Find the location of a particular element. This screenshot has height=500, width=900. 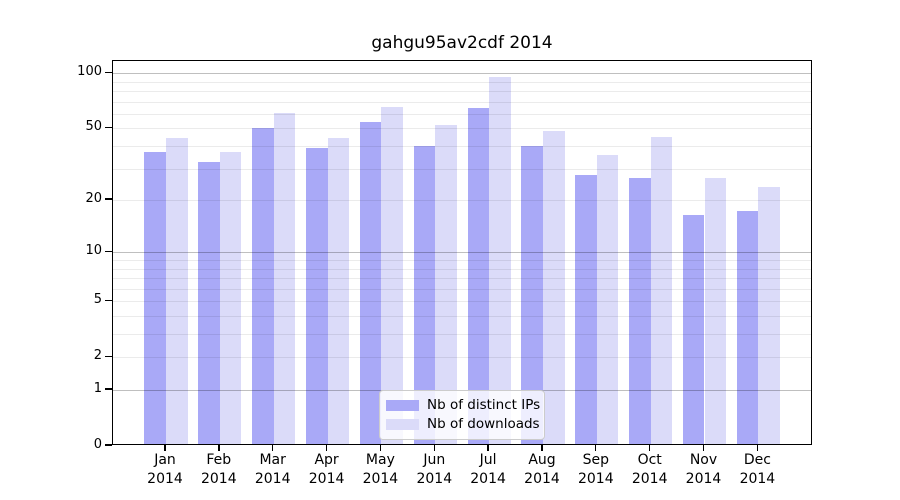

bar-downloads-sep is located at coordinates (607, 299).